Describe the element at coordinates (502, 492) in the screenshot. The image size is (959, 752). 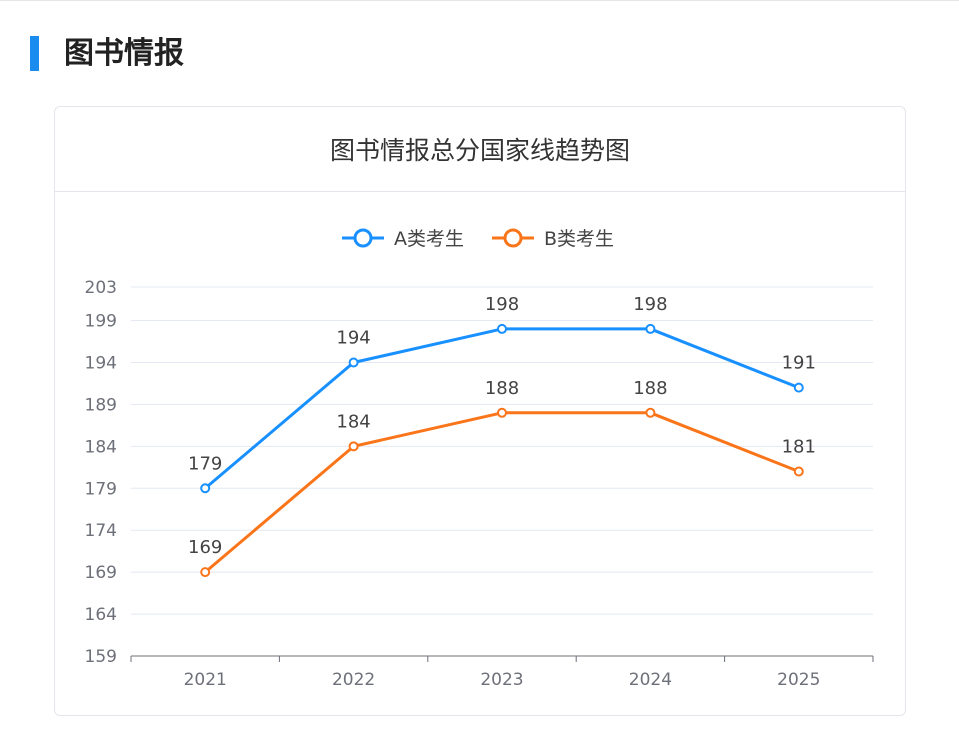
I see `series-line` at that location.